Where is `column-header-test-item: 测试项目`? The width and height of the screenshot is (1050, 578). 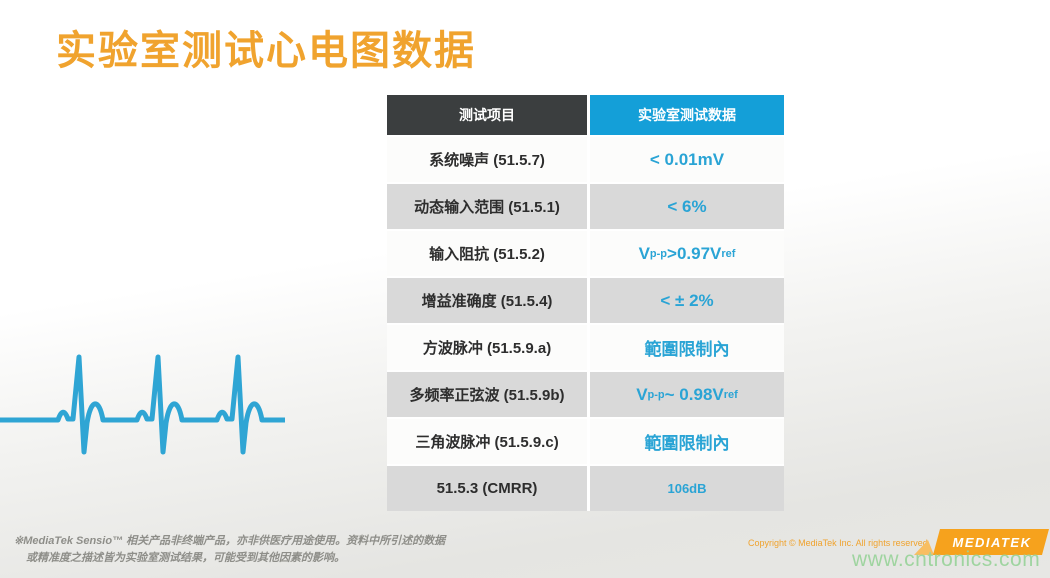
column-header-test-item: 测试项目 is located at coordinates (487, 115).